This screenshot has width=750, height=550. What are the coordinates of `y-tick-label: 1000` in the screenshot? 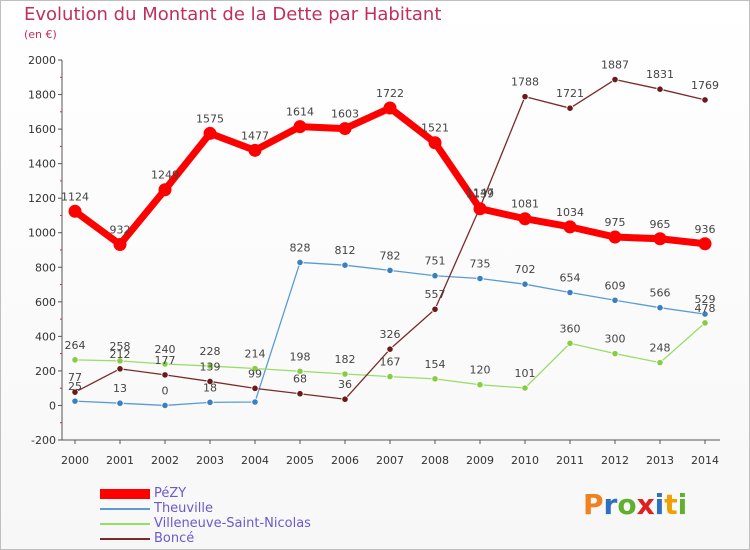 It's located at (42, 233).